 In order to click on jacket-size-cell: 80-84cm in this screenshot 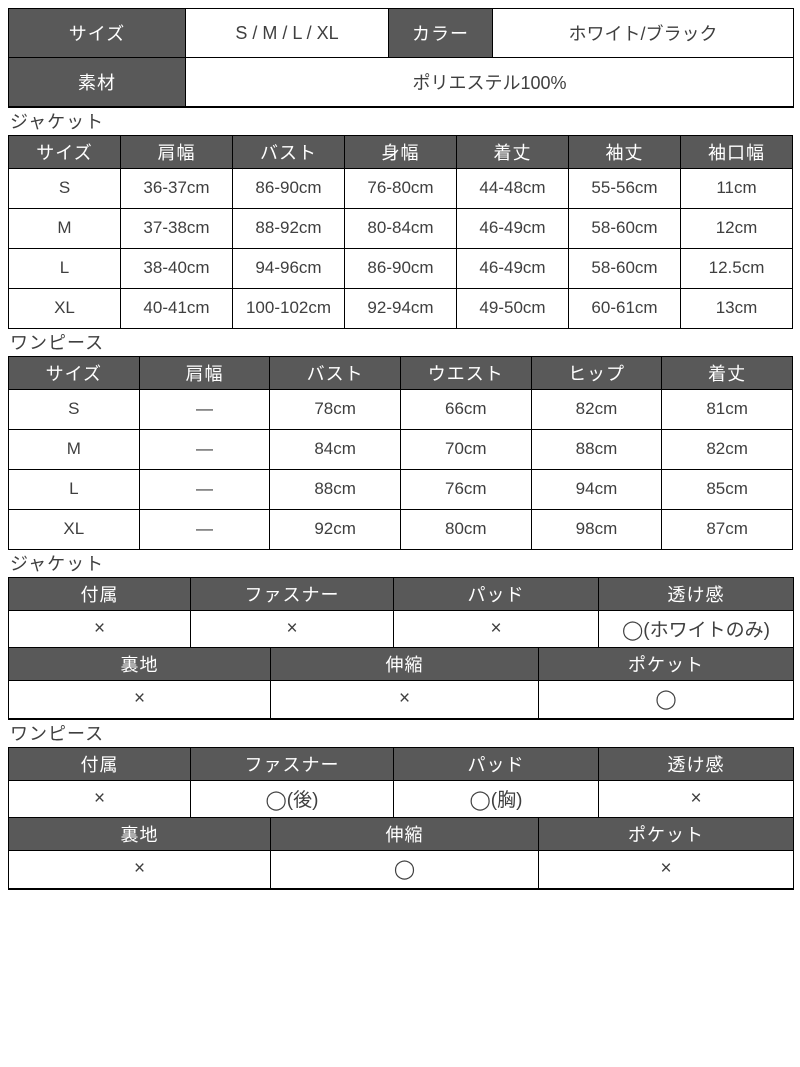, I will do `click(400, 228)`.